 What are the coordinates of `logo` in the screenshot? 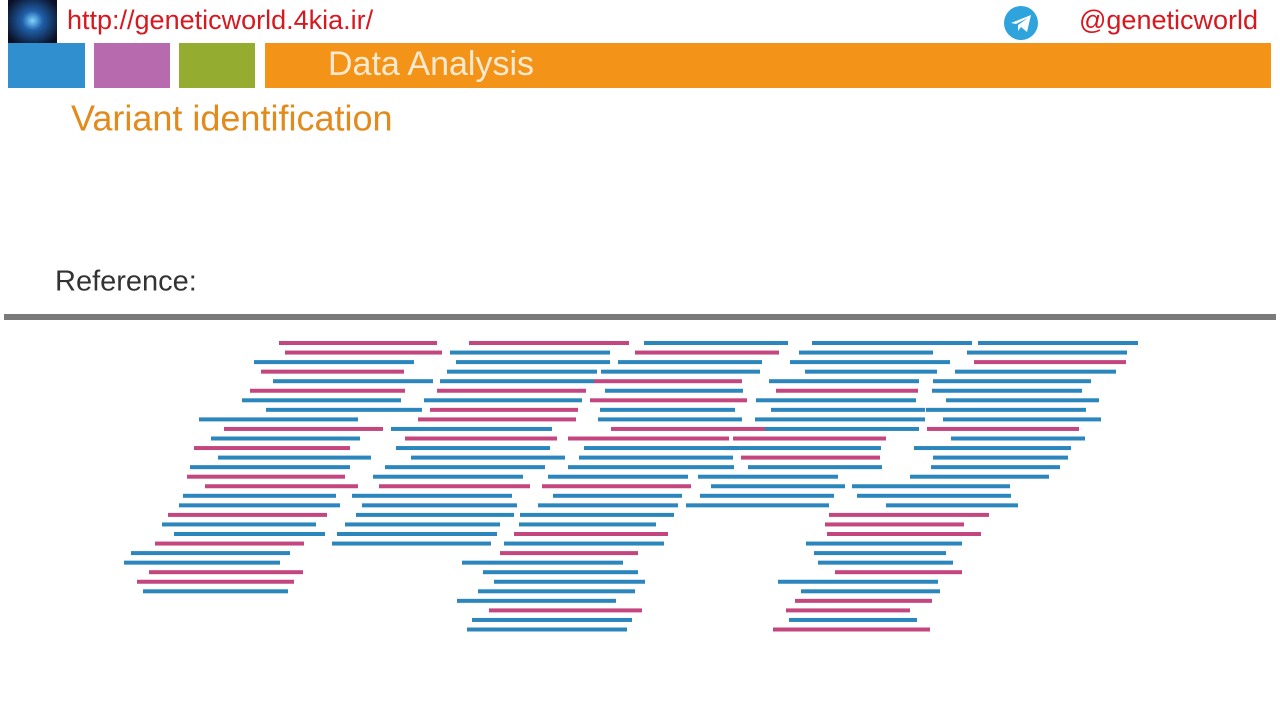 It's located at (32, 23).